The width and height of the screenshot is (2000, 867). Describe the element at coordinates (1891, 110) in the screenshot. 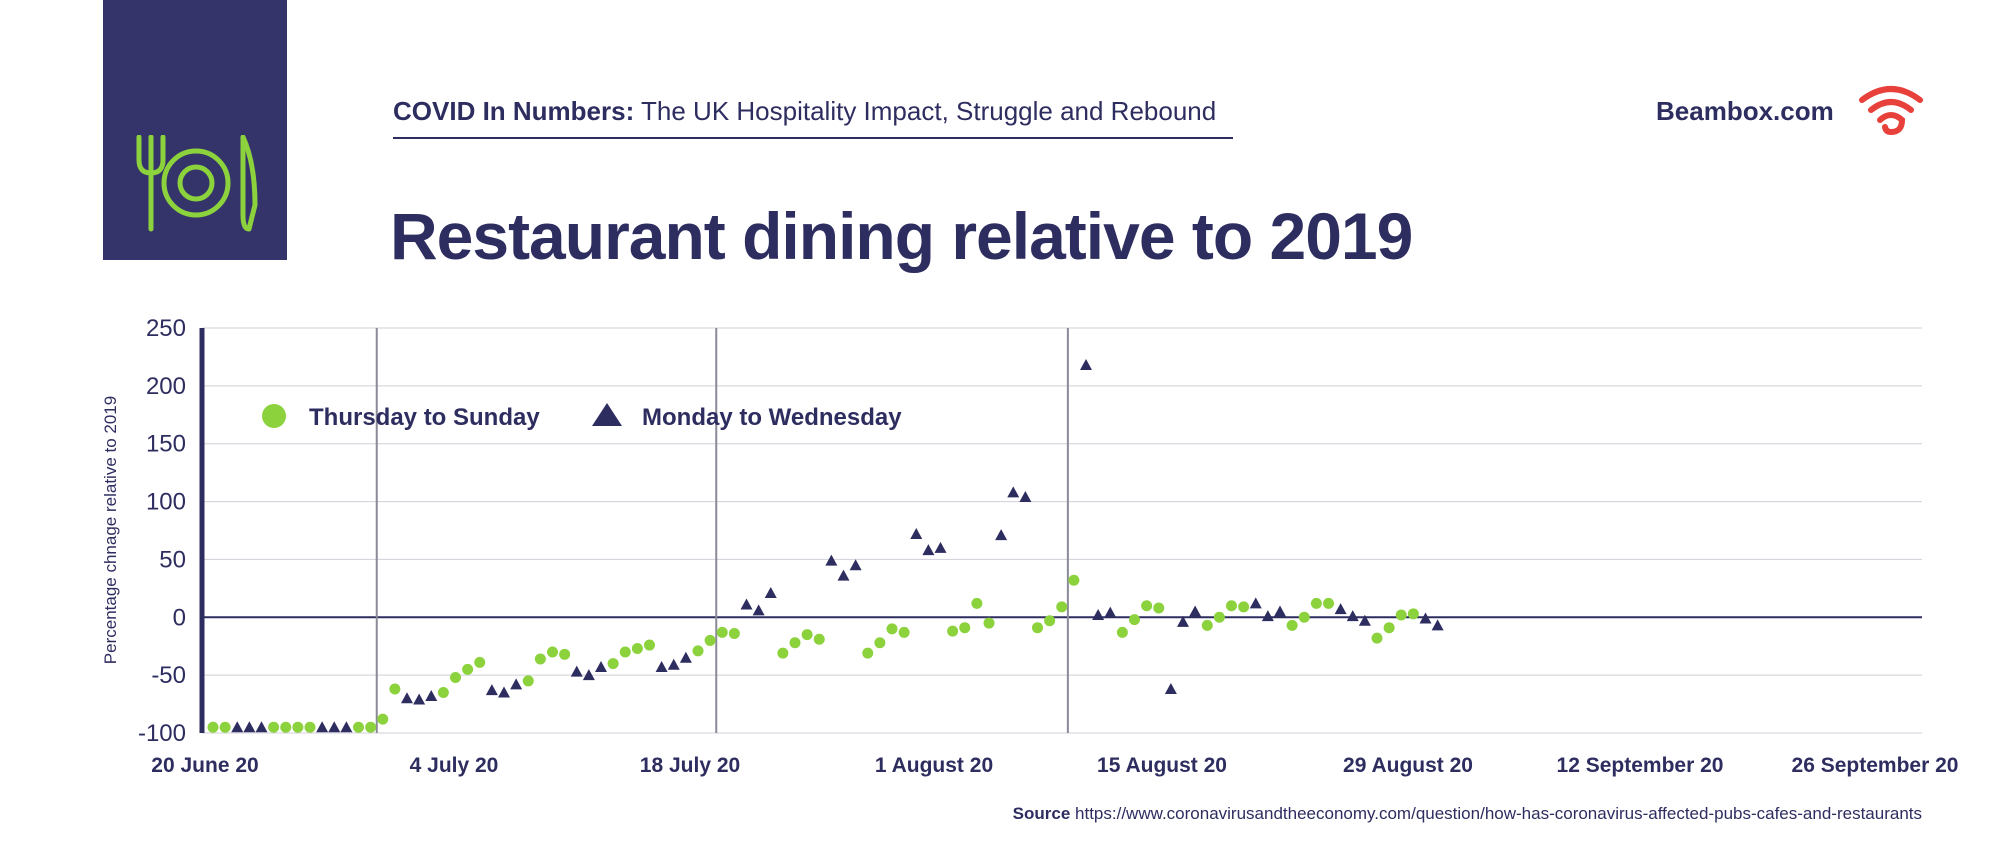

I see `wifi-brand-icon` at that location.